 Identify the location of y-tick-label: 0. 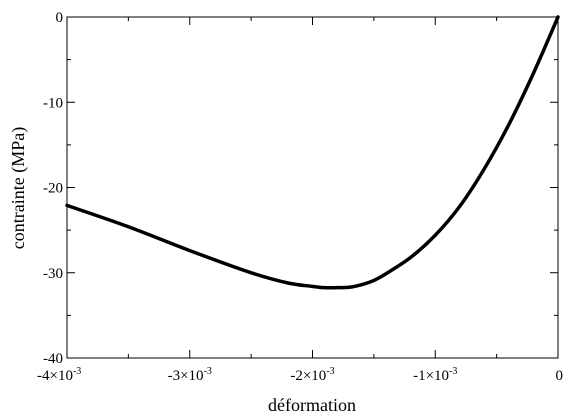
(60, 18).